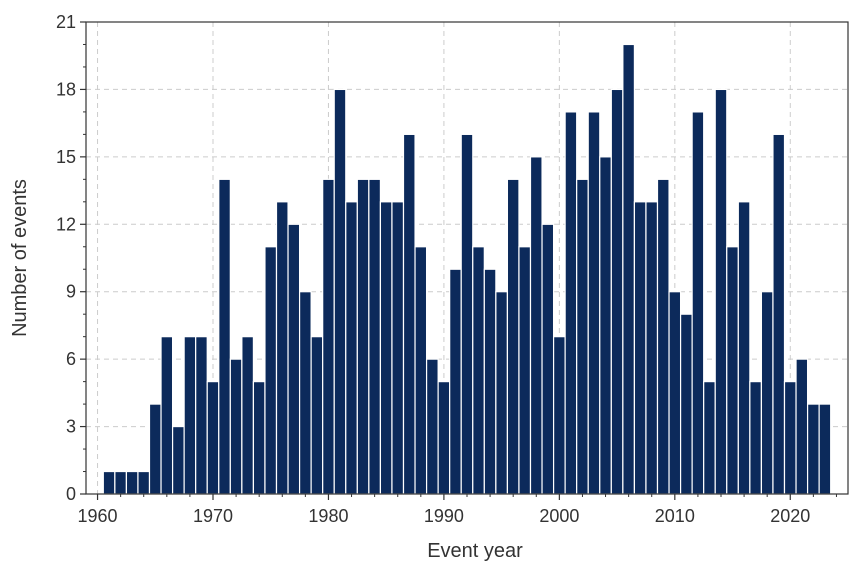 The image size is (854, 568). Describe the element at coordinates (71, 258) in the screenshot. I see `y-axis-ticks: 0 3 6 9 12 15 18 21` at that location.